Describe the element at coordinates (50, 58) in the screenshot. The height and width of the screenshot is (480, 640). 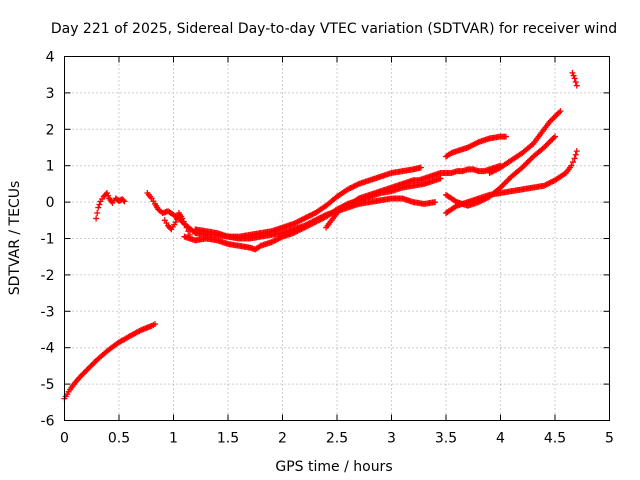
I see `y-tick-label: 4` at that location.